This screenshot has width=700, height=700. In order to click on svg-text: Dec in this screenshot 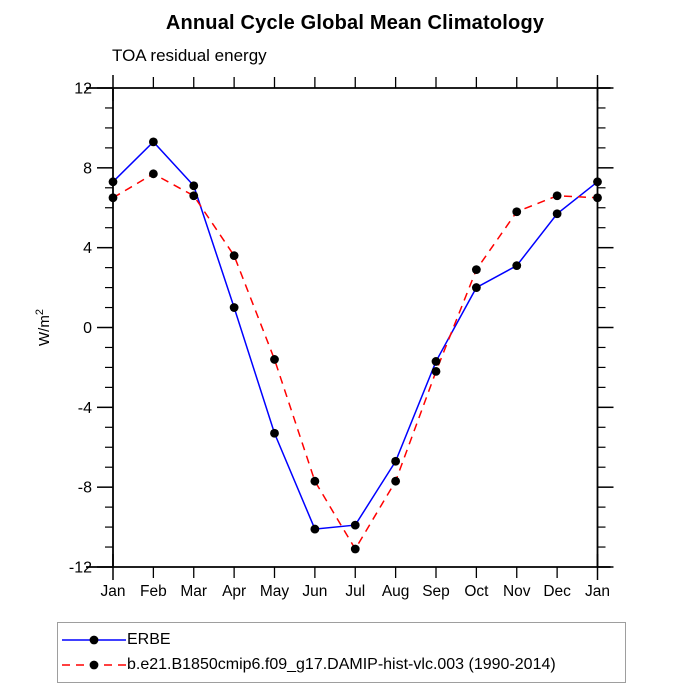, I will do `click(557, 591)`.